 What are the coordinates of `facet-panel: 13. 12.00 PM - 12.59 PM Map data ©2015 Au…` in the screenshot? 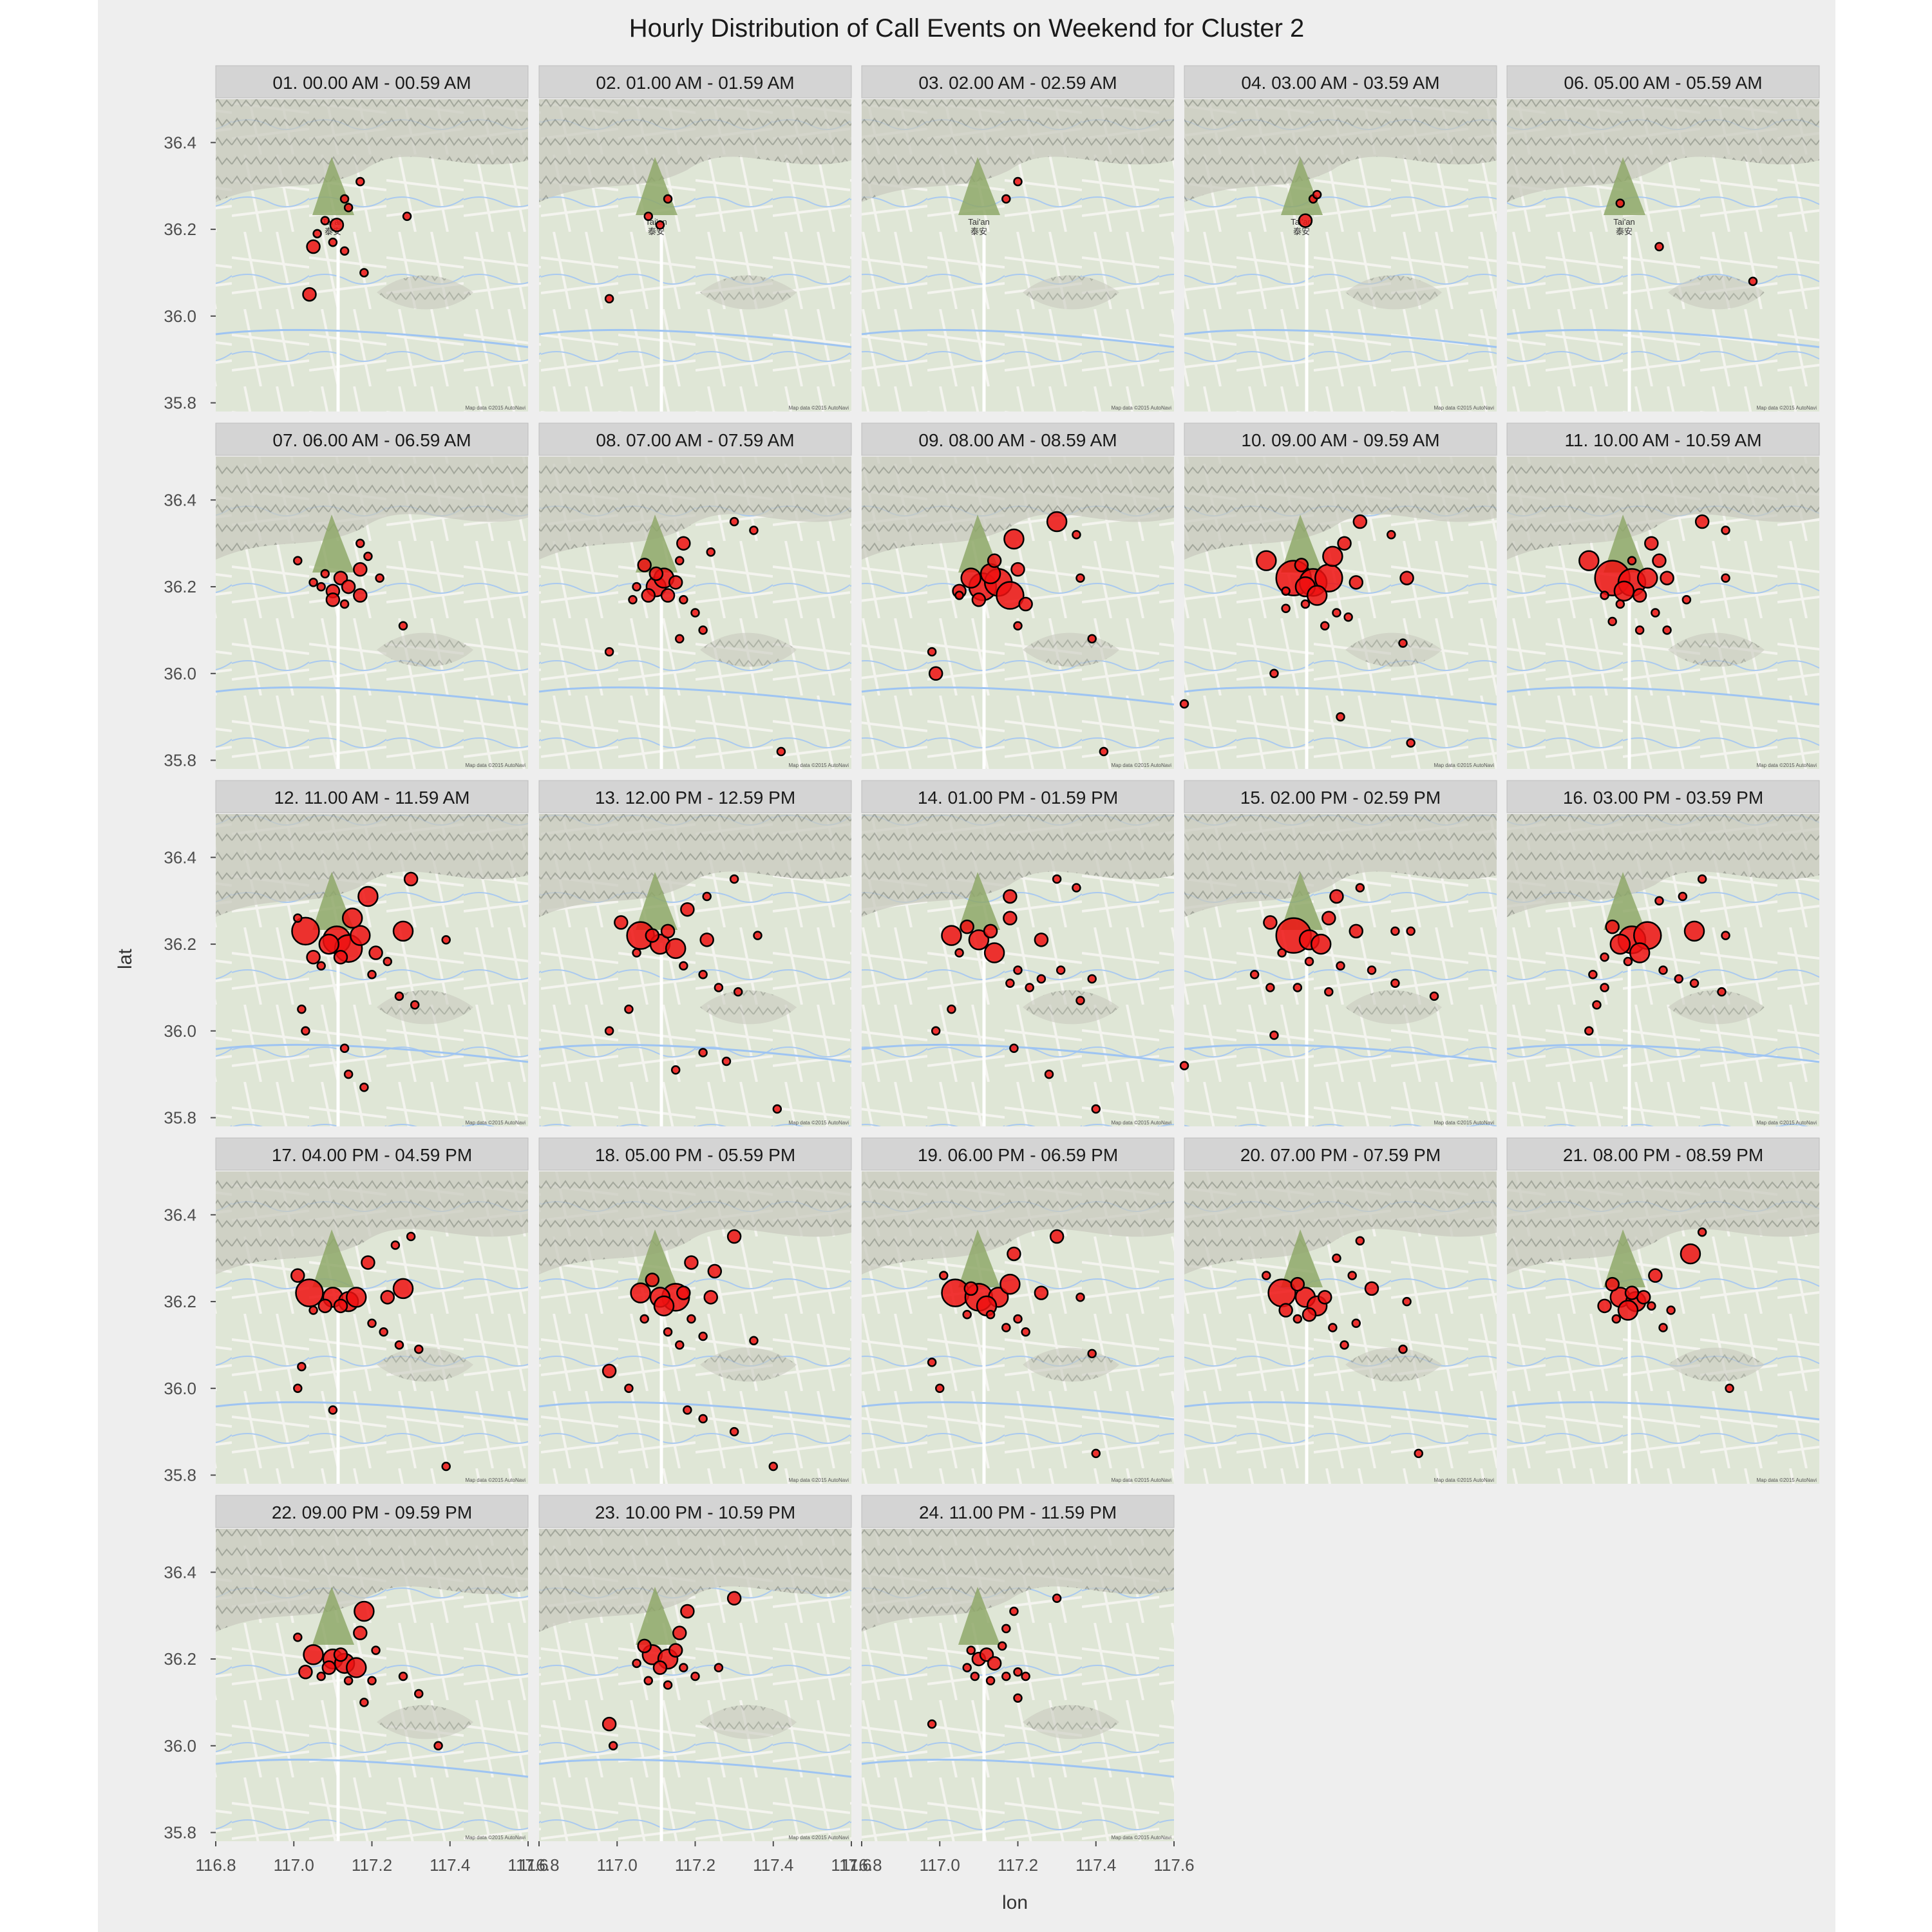 It's located at (695, 953).